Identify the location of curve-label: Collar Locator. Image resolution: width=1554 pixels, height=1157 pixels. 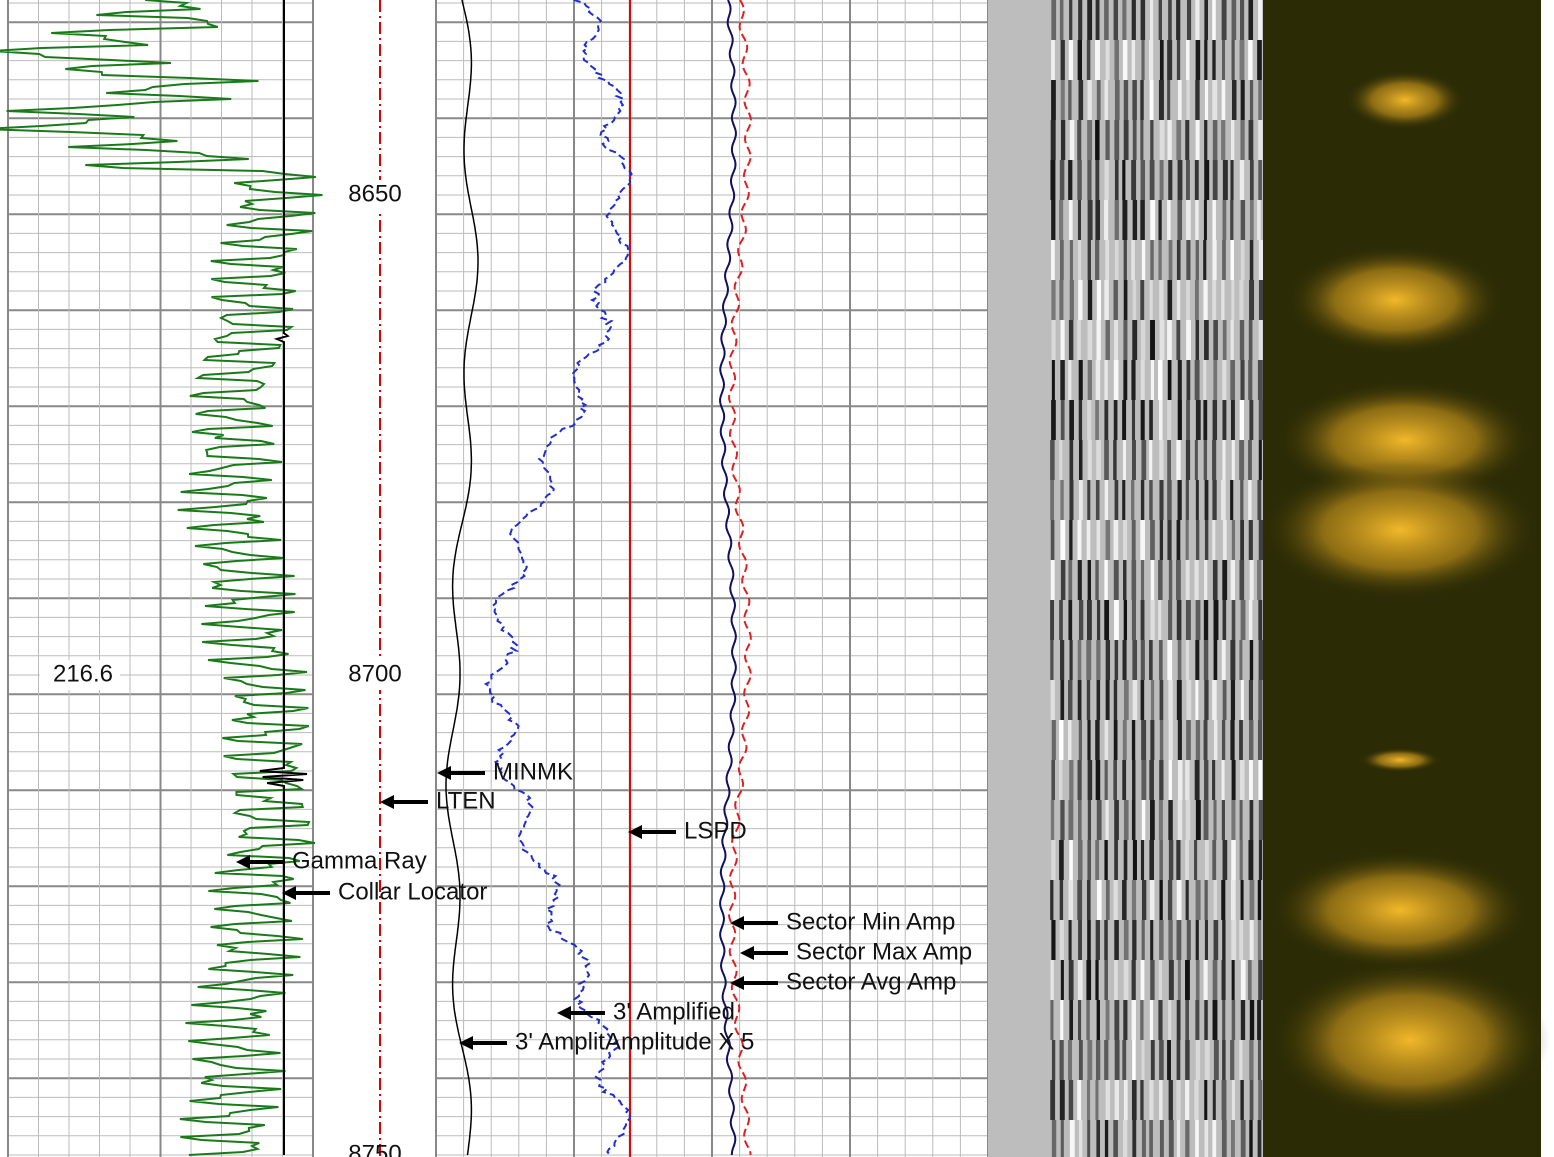
(412, 891).